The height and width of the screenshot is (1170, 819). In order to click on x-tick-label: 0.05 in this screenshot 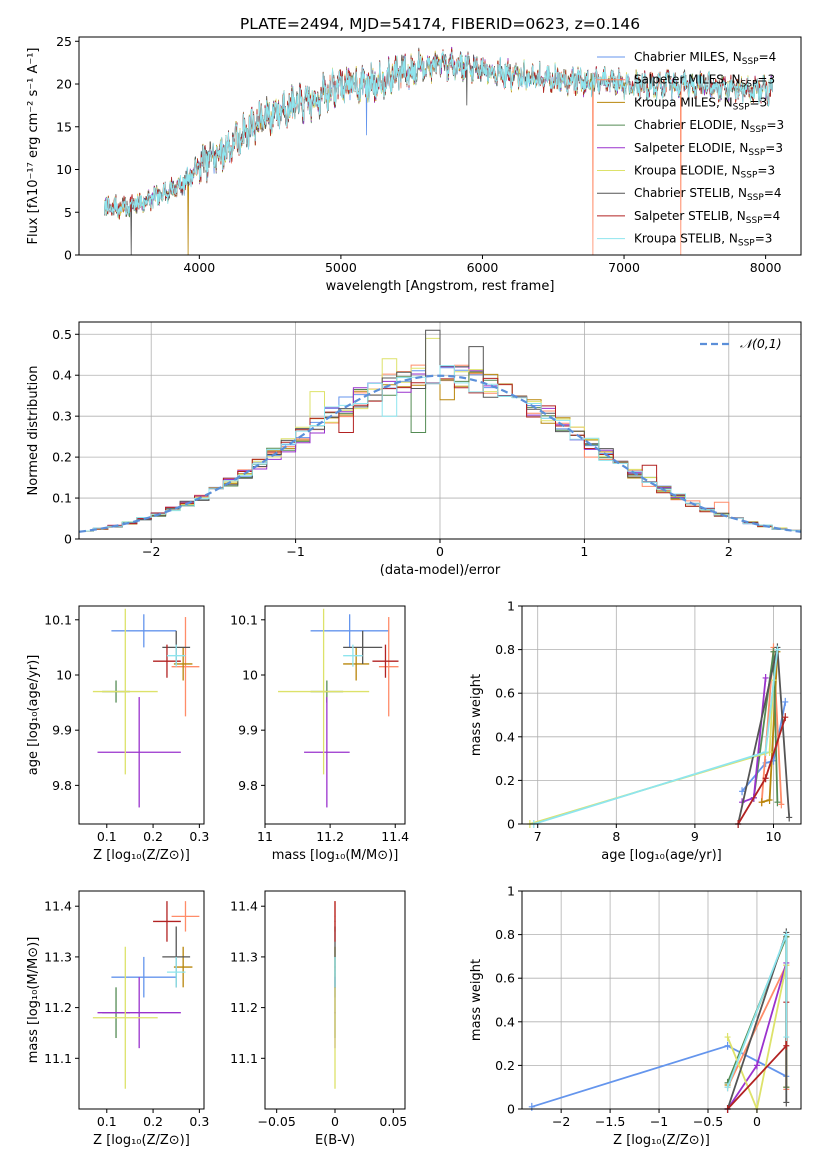, I will do `click(393, 1121)`.